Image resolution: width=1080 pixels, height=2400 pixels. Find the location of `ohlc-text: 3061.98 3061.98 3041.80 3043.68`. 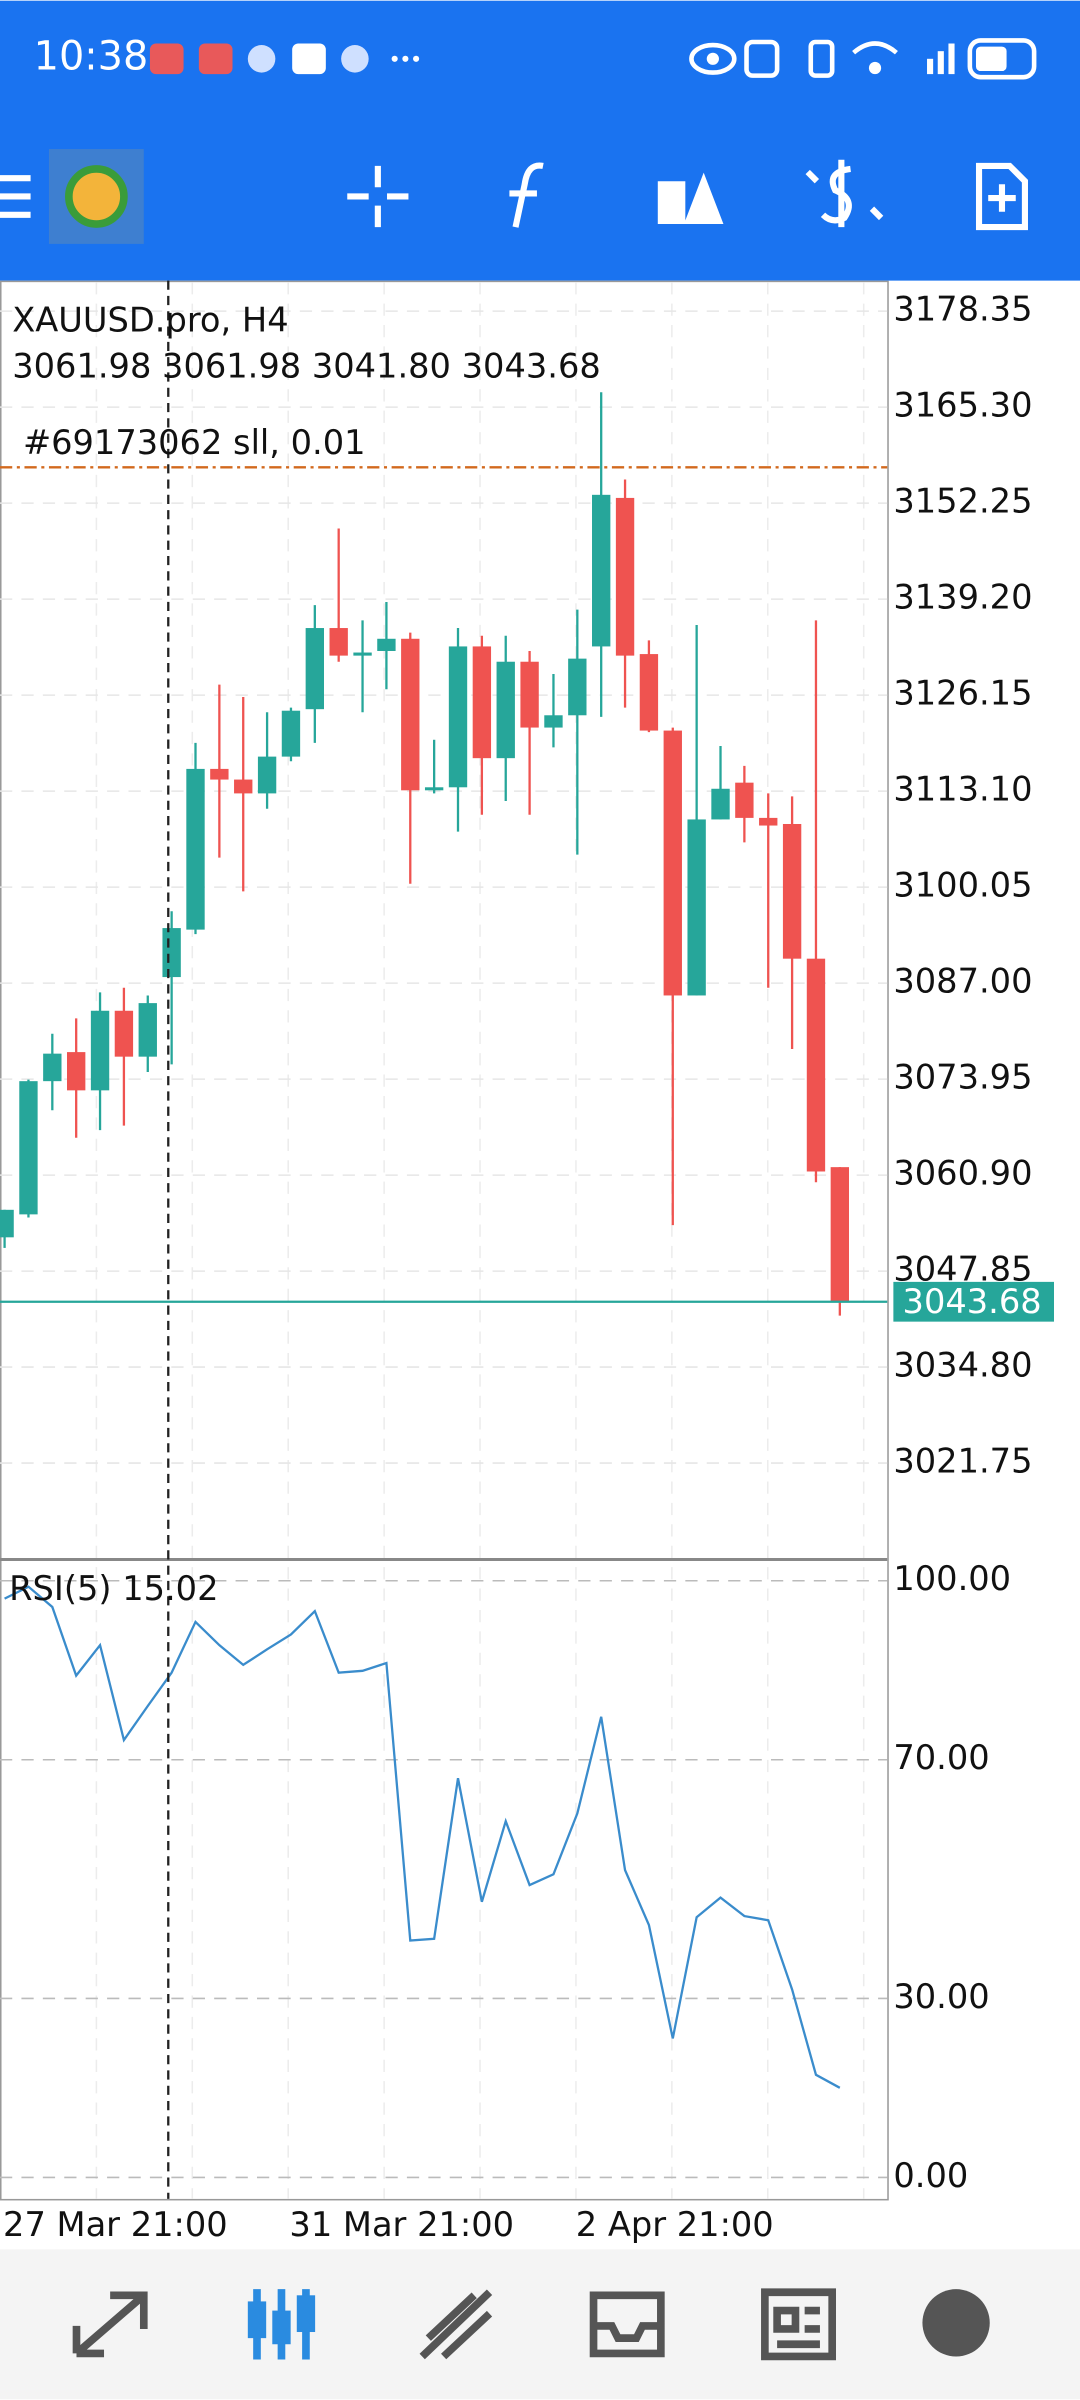

ohlc-text: 3061.98 3061.98 3041.80 3043.68 is located at coordinates (306, 365).